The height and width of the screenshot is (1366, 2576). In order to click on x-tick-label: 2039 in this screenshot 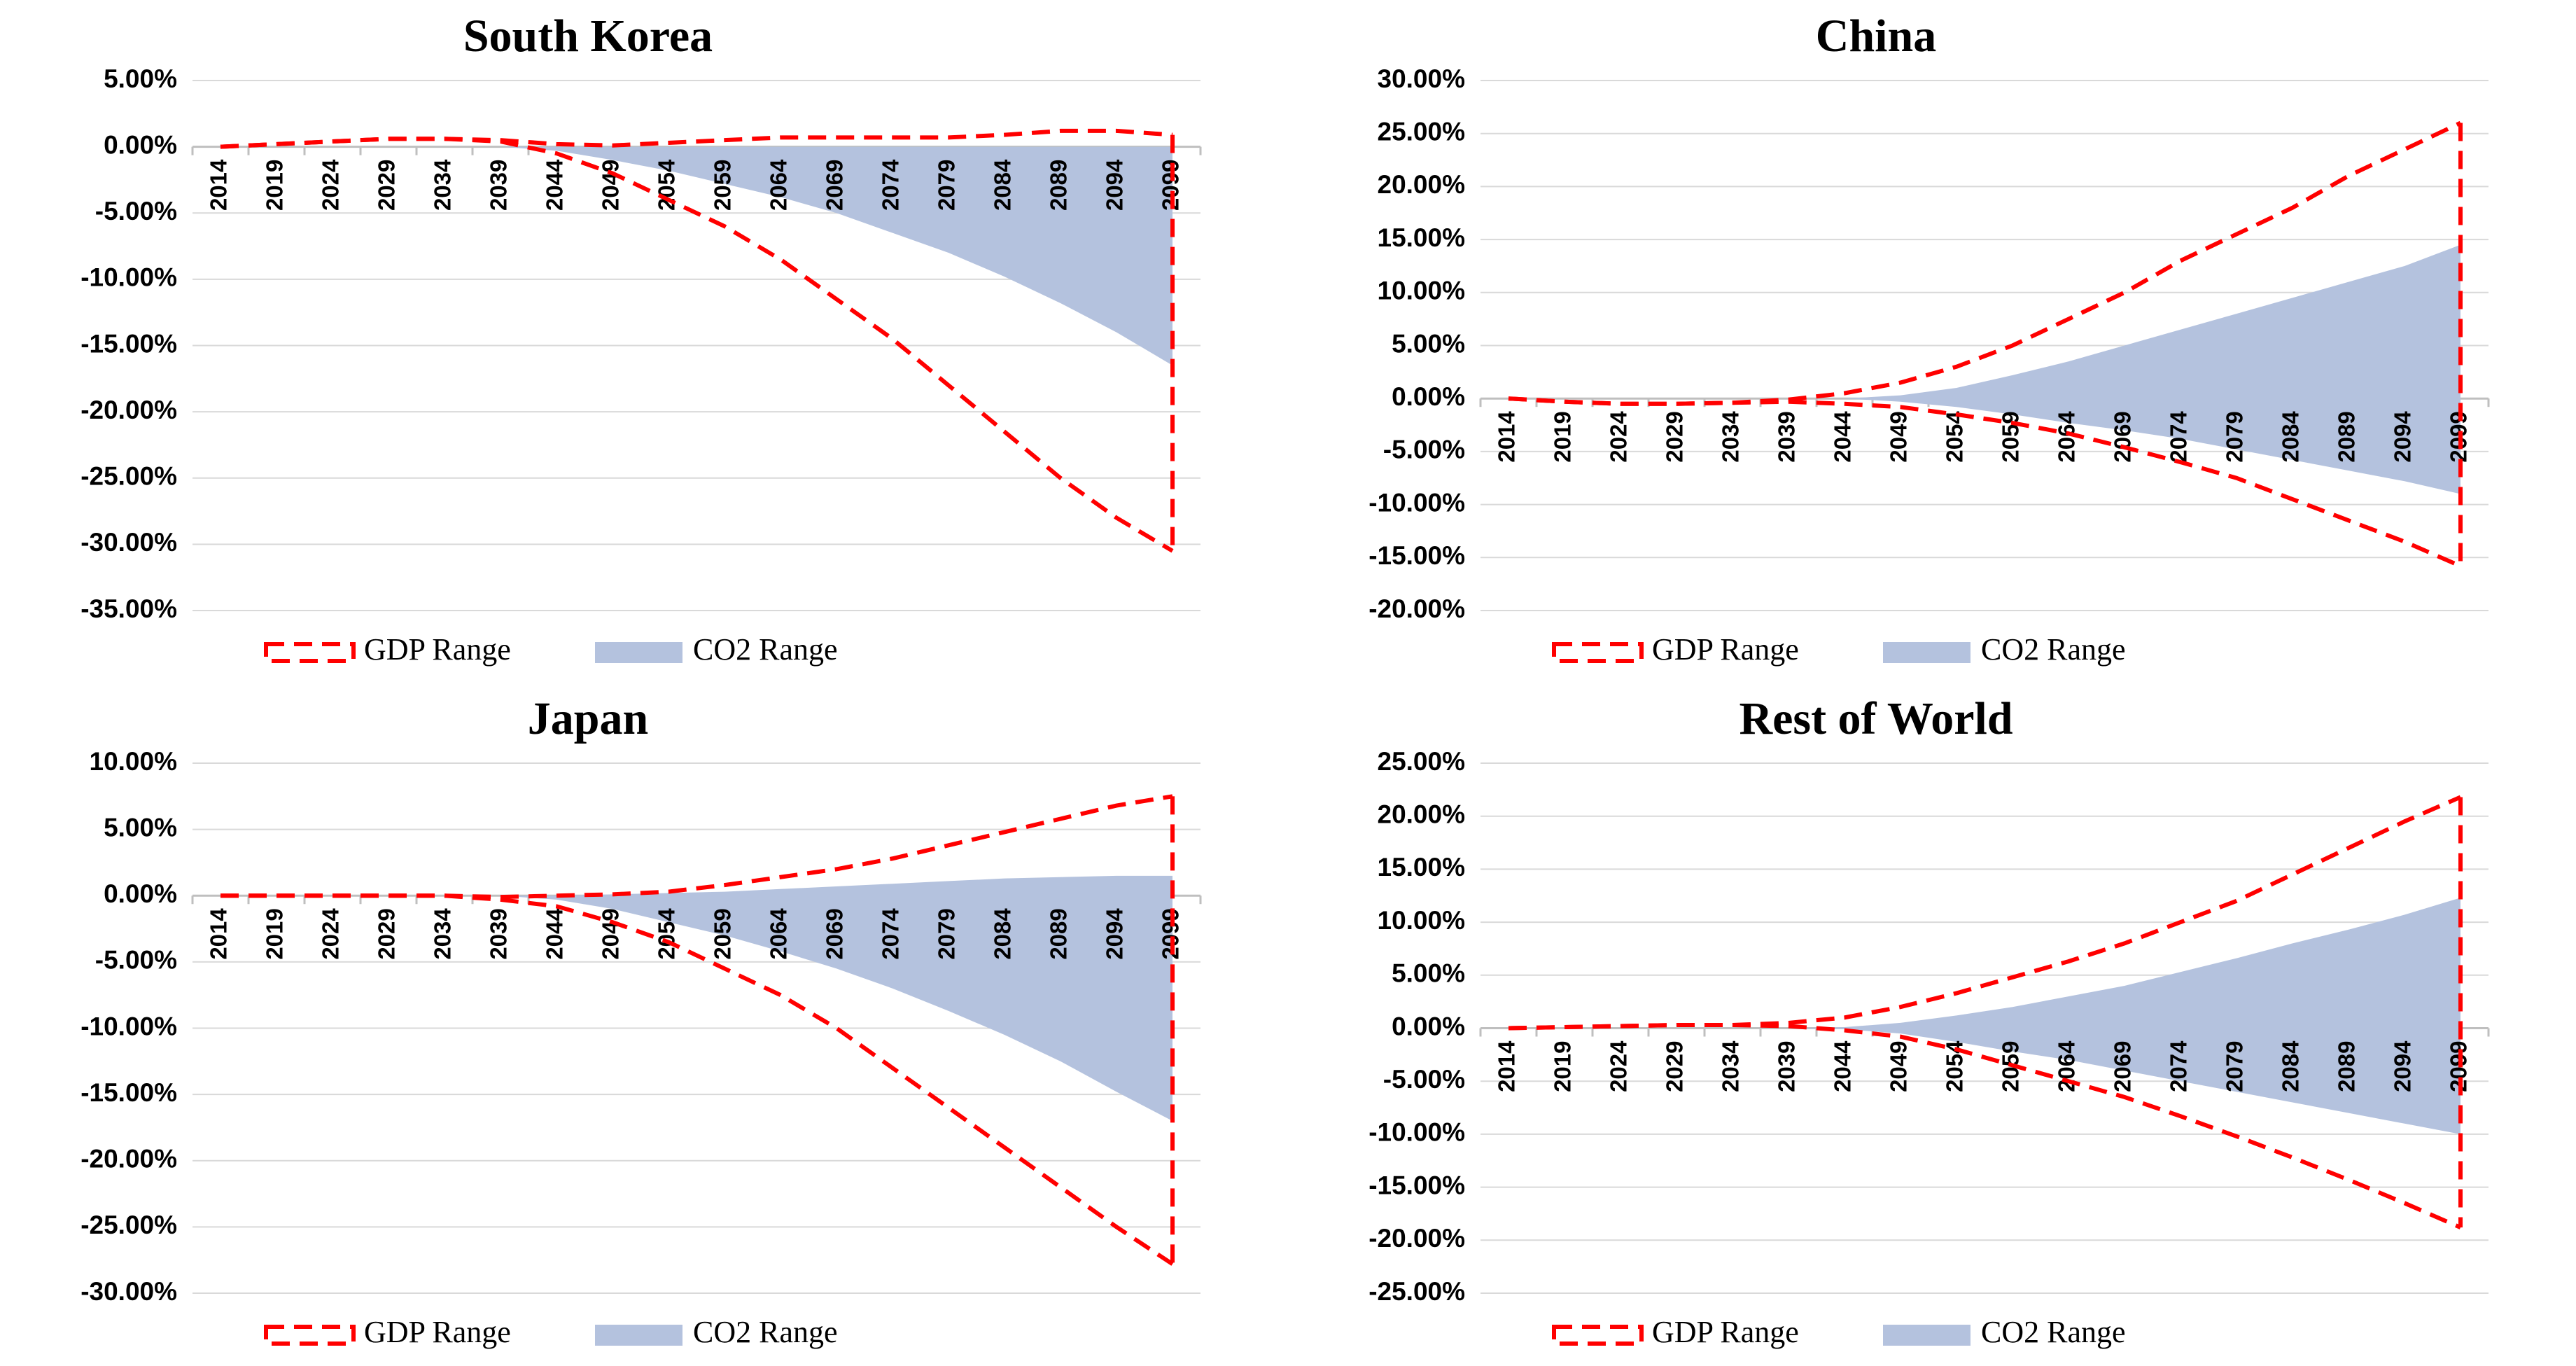, I will do `click(499, 934)`.